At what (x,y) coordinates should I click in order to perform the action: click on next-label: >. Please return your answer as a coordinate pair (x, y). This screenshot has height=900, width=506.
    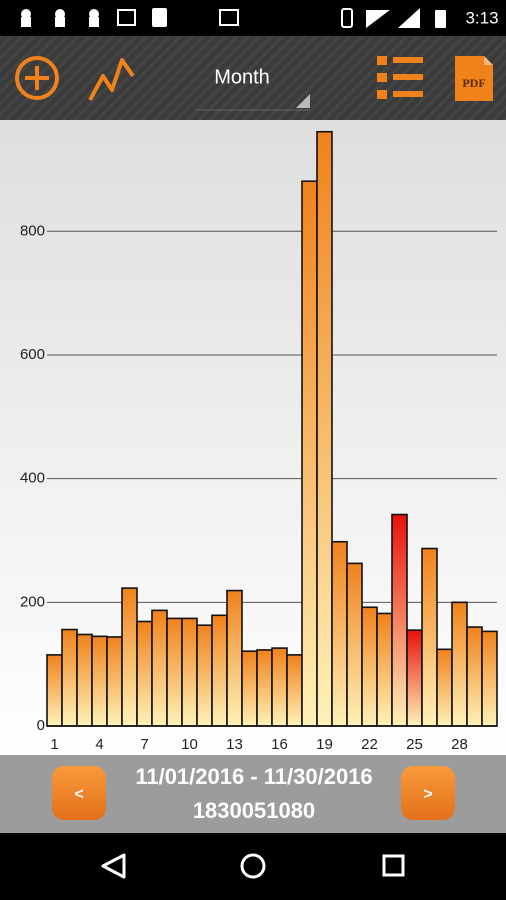
    Looking at the image, I should click on (427, 794).